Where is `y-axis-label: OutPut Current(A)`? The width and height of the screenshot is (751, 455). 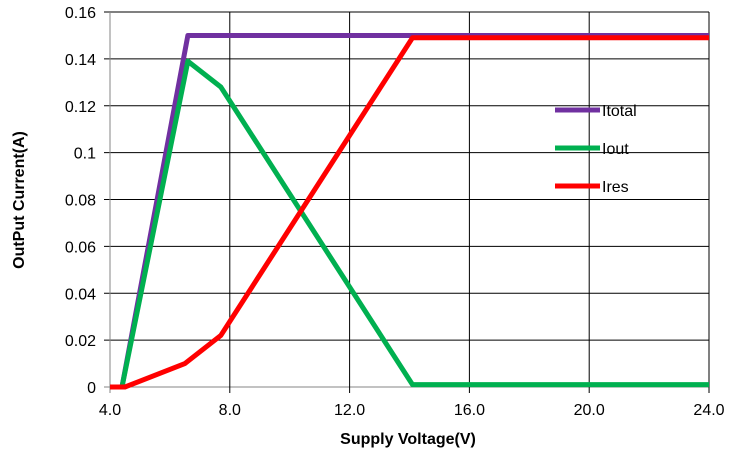 y-axis-label: OutPut Current(A) is located at coordinates (19, 200).